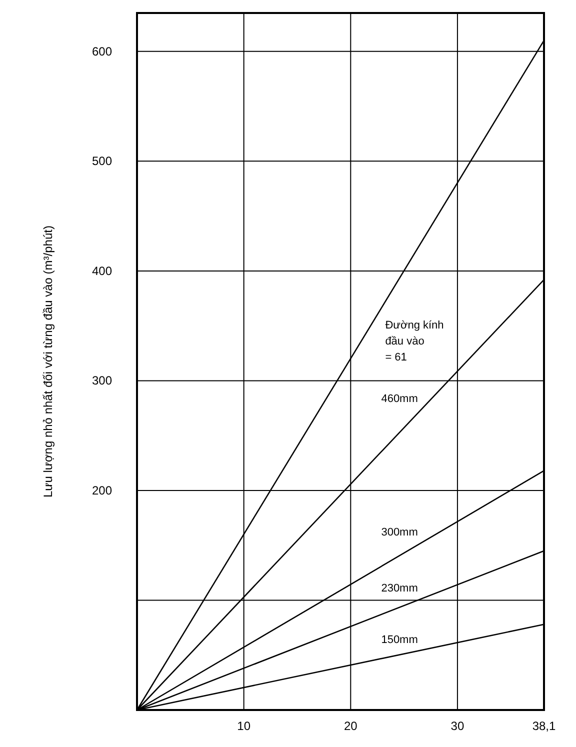 This screenshot has height=747, width=576. I want to click on series-label: Đường kính đầu vào = 61, so click(414, 341).